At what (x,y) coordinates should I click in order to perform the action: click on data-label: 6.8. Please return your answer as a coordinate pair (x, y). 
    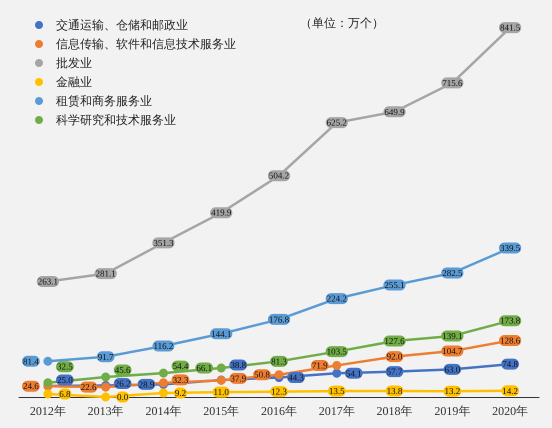
    Looking at the image, I should click on (65, 394).